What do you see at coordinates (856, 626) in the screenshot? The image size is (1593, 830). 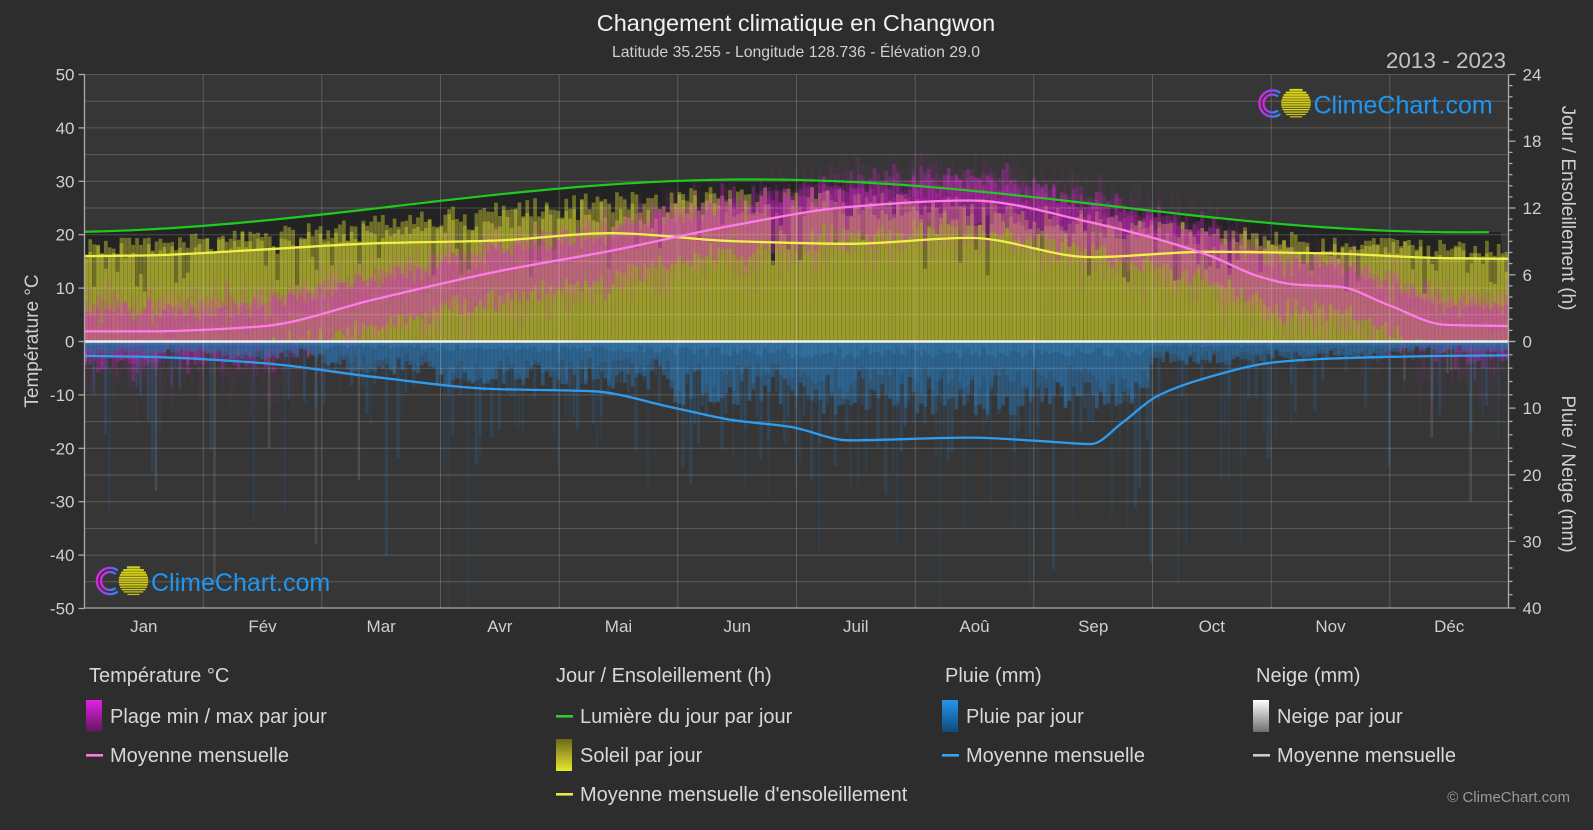 I see `svg-text: Juil` at bounding box center [856, 626].